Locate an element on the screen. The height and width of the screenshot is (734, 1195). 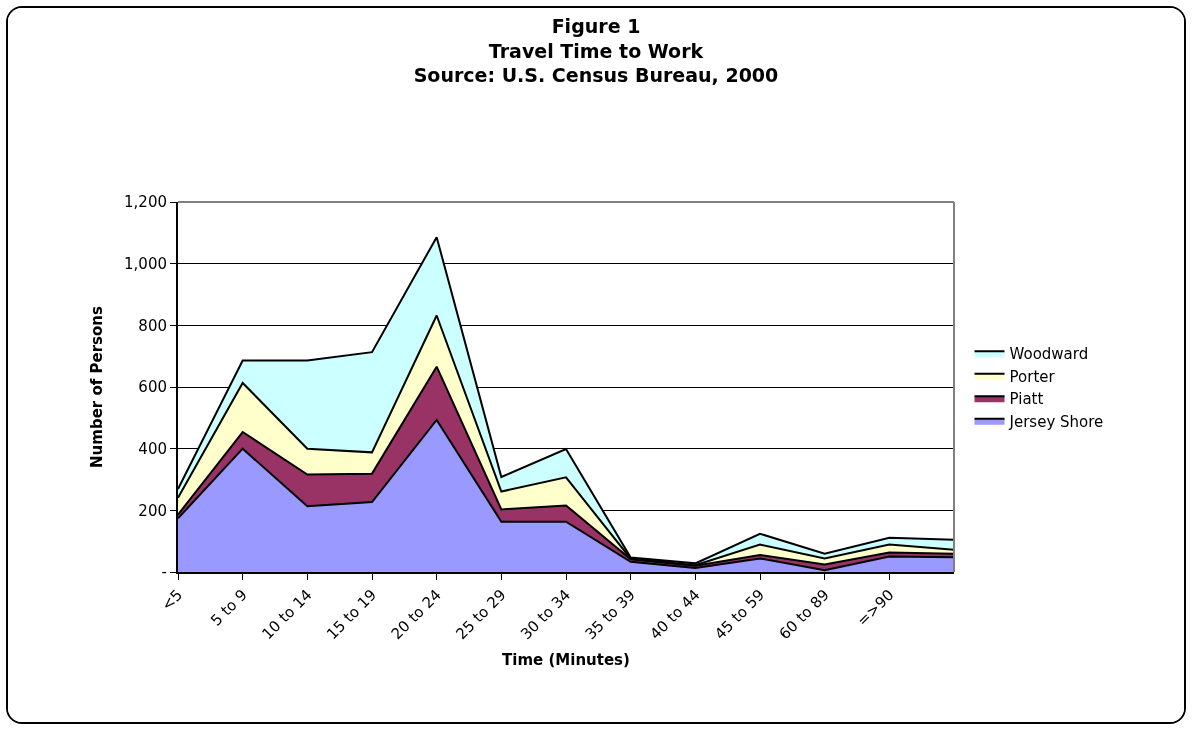
legend-label: Woodward is located at coordinates (1049, 354).